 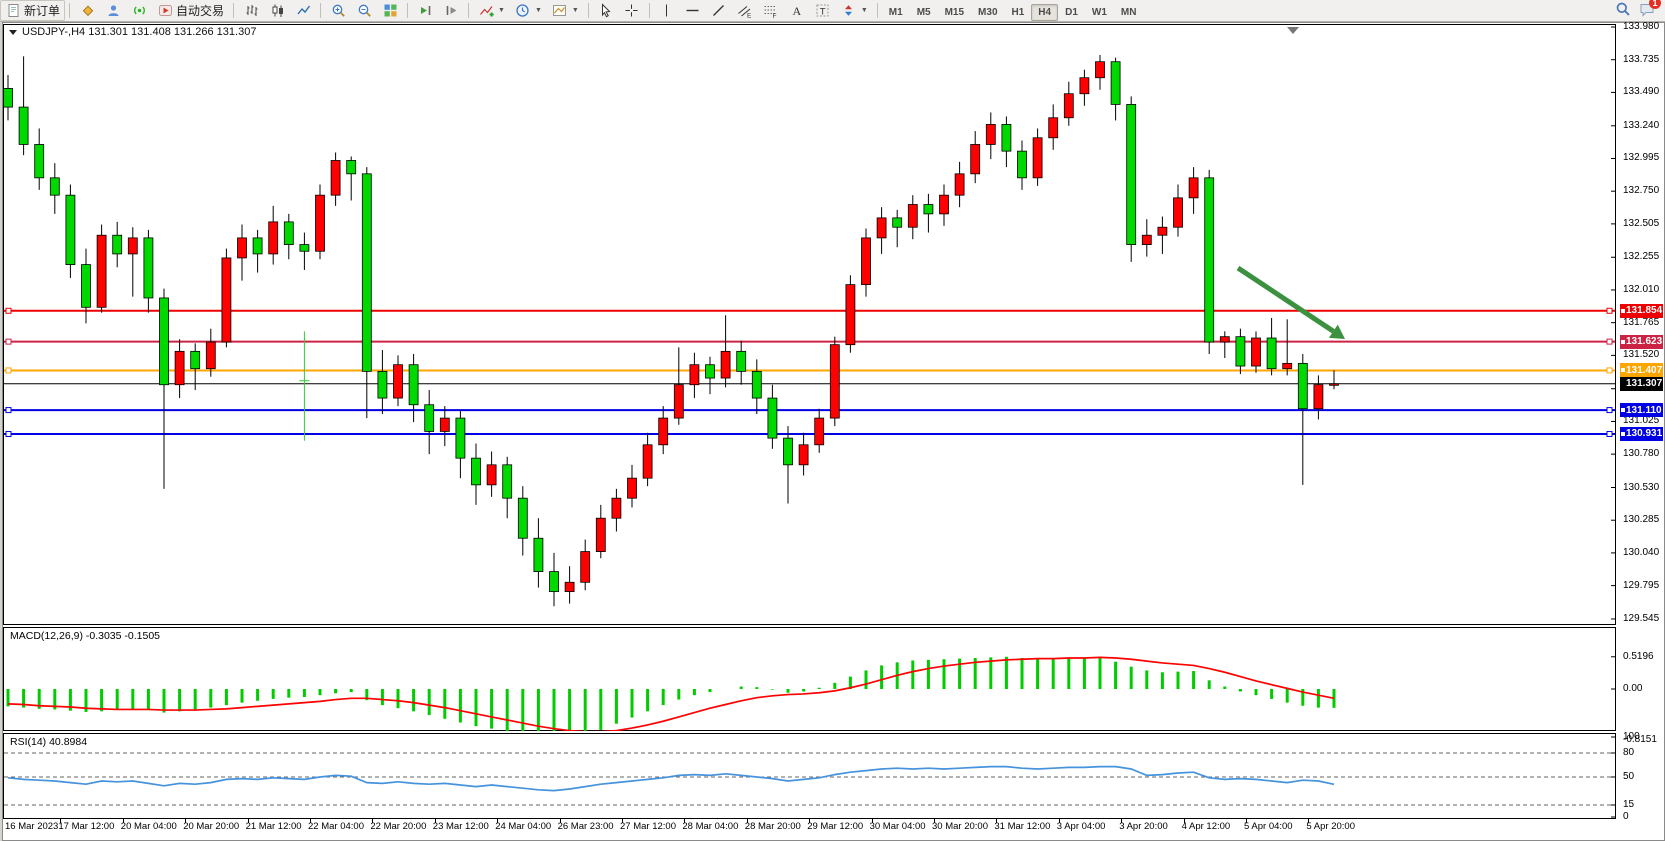 What do you see at coordinates (854, 10) in the screenshot?
I see `arrows-shapes-button: ▼` at bounding box center [854, 10].